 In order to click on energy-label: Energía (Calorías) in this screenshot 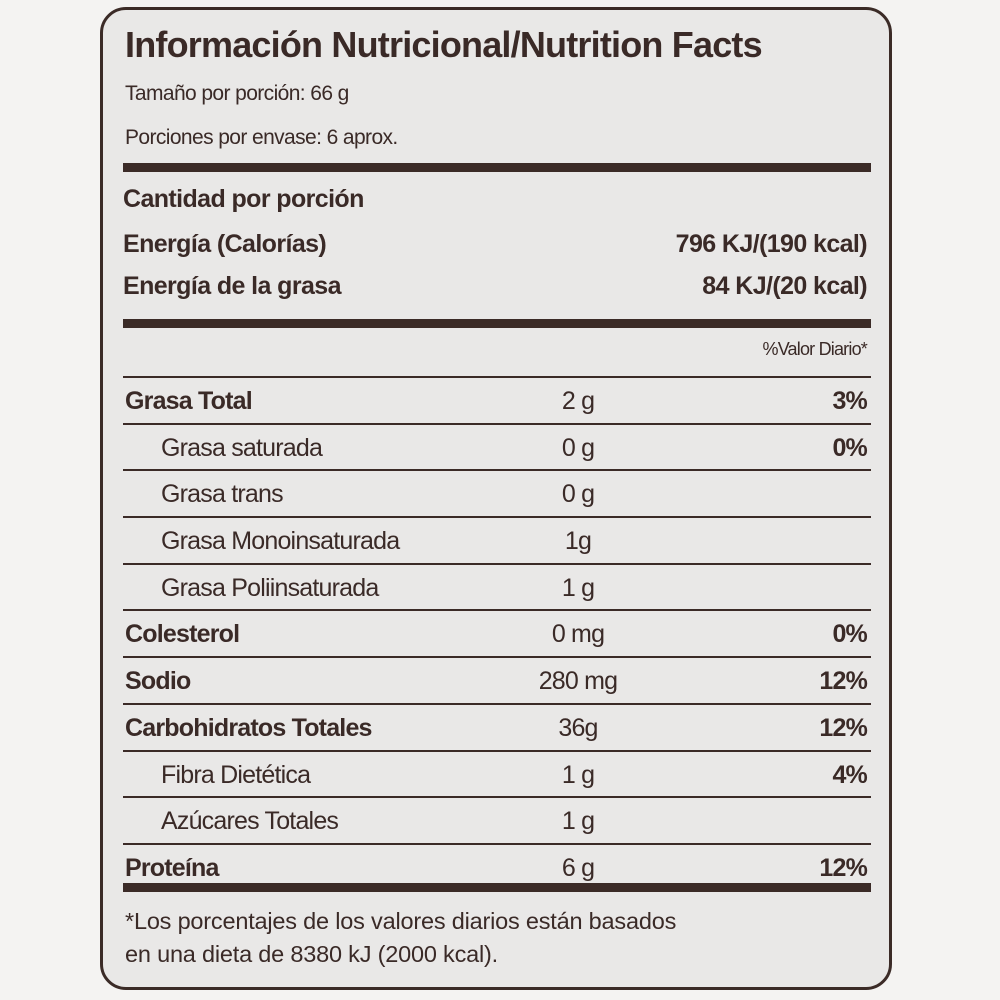, I will do `click(225, 244)`.